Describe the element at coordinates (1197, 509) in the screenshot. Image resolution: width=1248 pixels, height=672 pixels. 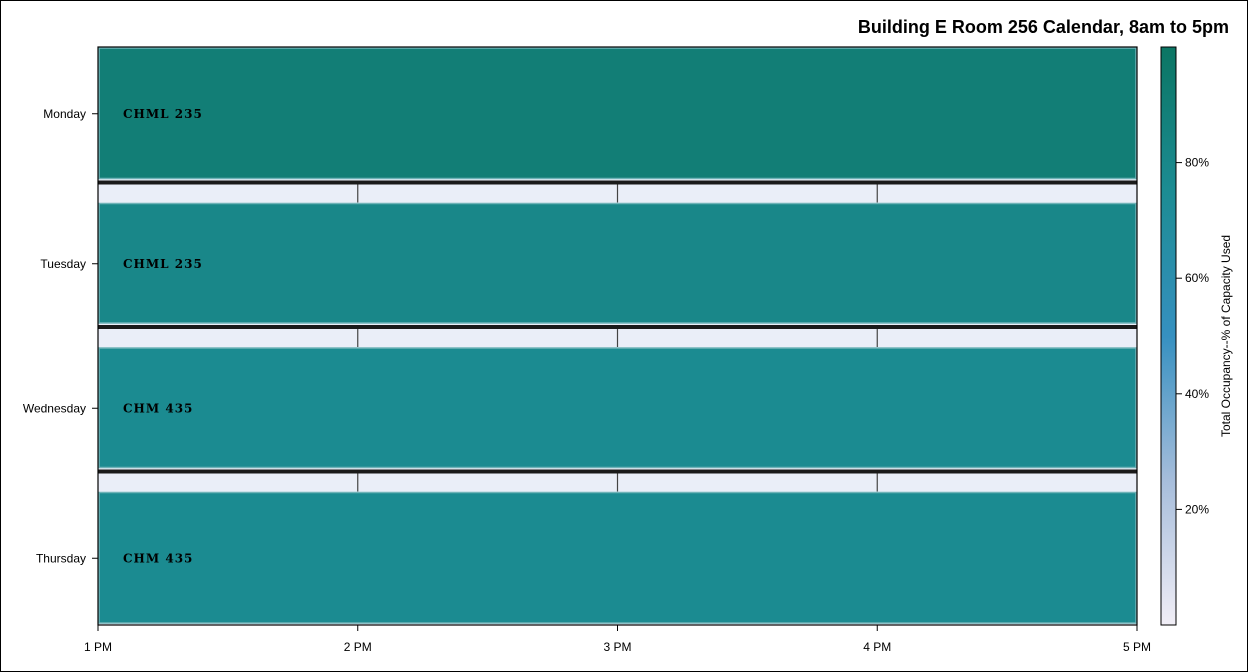
I see `colorbar-tick-label: 20%` at that location.